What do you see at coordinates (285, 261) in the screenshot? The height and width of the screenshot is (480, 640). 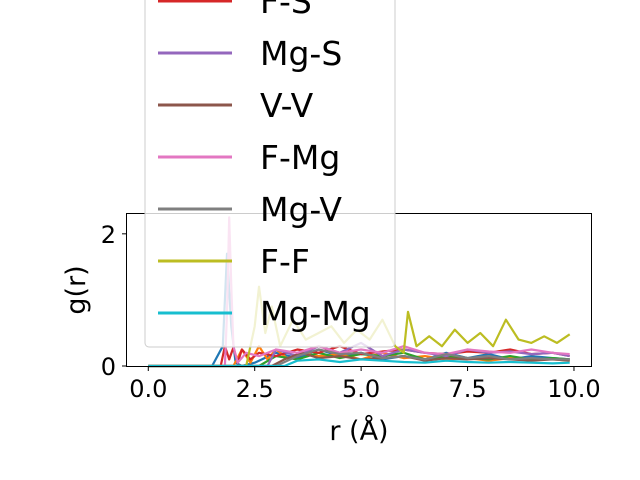 I see `legend-label-f-f: F-F` at bounding box center [285, 261].